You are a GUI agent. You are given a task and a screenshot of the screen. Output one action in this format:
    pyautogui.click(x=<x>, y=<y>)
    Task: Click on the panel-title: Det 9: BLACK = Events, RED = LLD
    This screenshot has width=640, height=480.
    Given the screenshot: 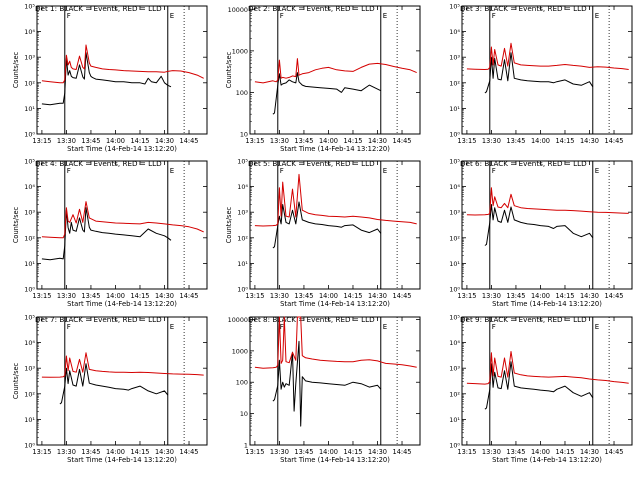 What is the action you would take?
    pyautogui.click(x=523, y=319)
    